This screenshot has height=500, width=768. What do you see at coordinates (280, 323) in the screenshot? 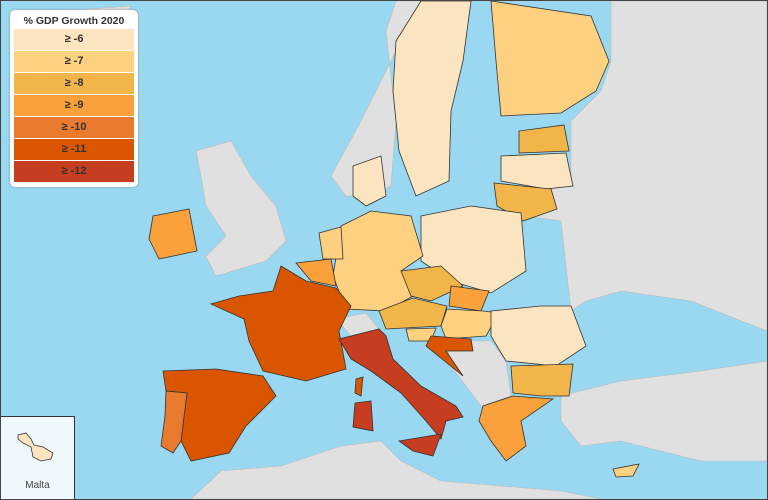
I see `country-france` at bounding box center [280, 323].